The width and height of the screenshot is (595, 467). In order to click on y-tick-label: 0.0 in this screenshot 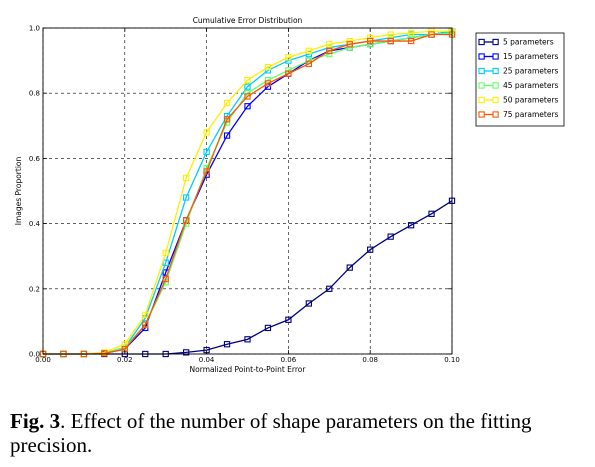, I will do `click(34, 355)`.